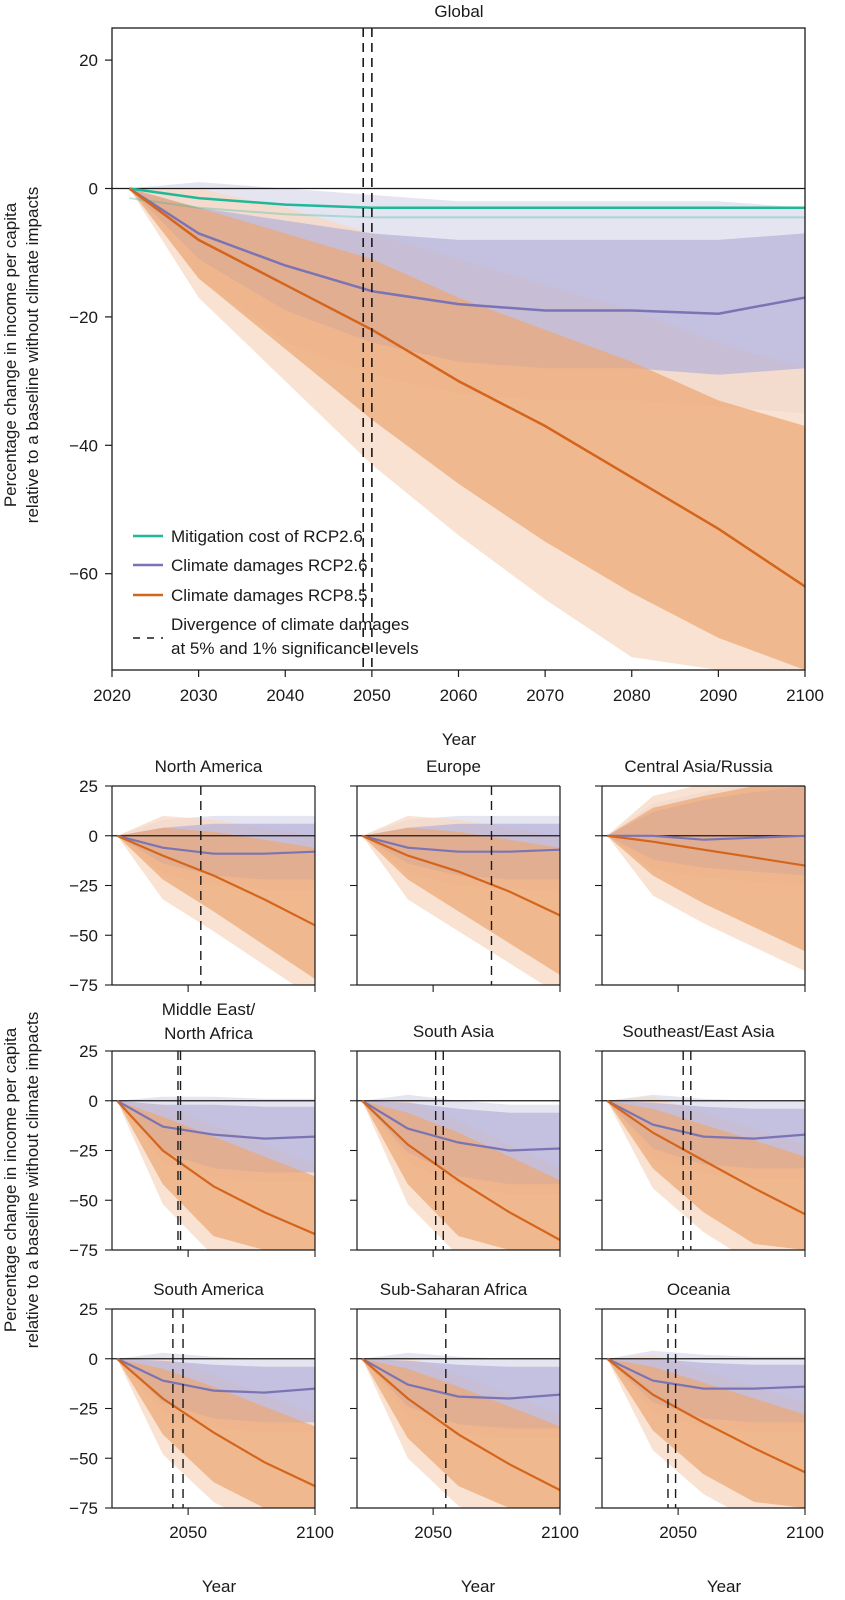 Image resolution: width=845 pixels, height=1600 pixels. Describe the element at coordinates (454, 1289) in the screenshot. I see `panel-title: Sub-Saharan Africa` at that location.